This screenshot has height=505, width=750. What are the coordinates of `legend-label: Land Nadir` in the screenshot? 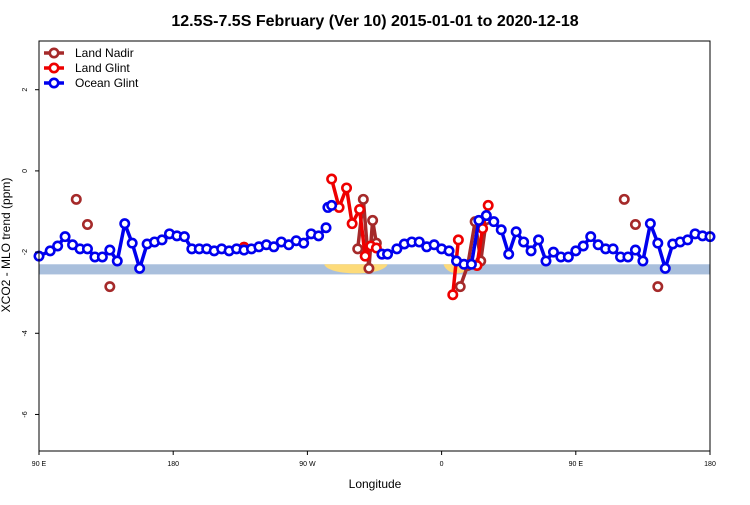 It's located at (104, 53).